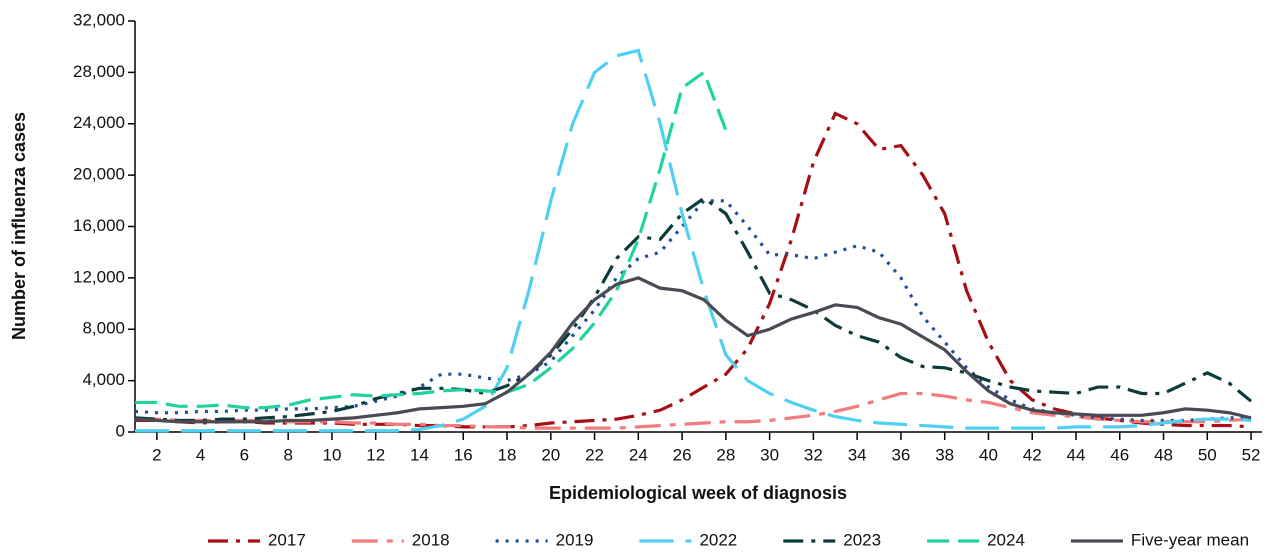  I want to click on x-tick-label: 38, so click(944, 454).